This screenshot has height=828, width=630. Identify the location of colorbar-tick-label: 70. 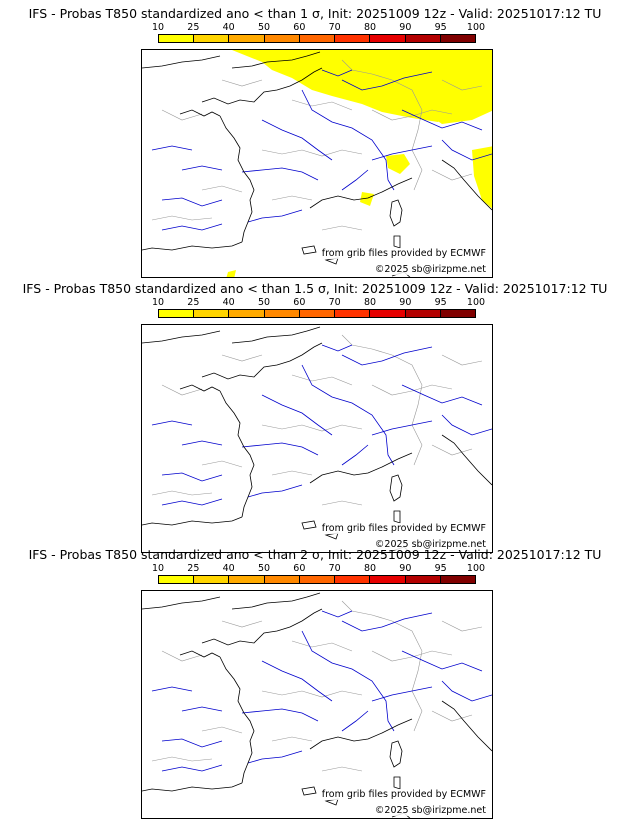
(334, 568).